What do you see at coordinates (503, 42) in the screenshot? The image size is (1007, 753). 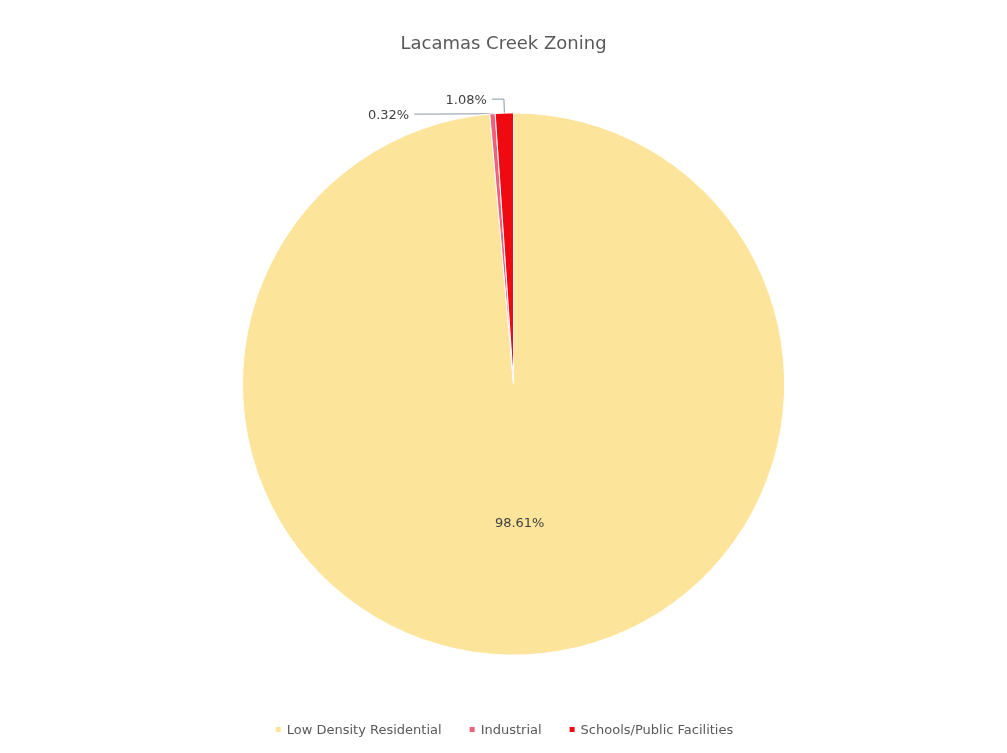 I see `chart-title: Lacamas Creek Zoning` at bounding box center [503, 42].